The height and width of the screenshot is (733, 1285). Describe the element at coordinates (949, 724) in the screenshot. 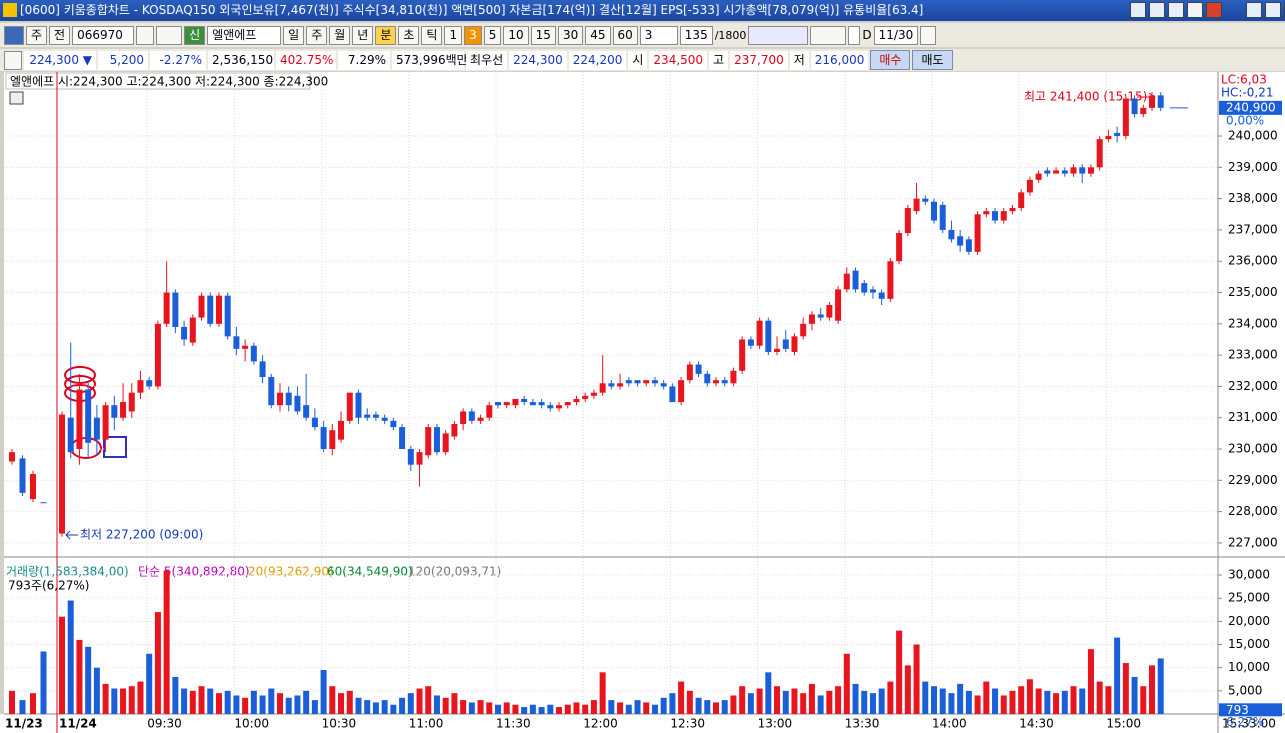

I see `x-tick-label: 14:00` at that location.